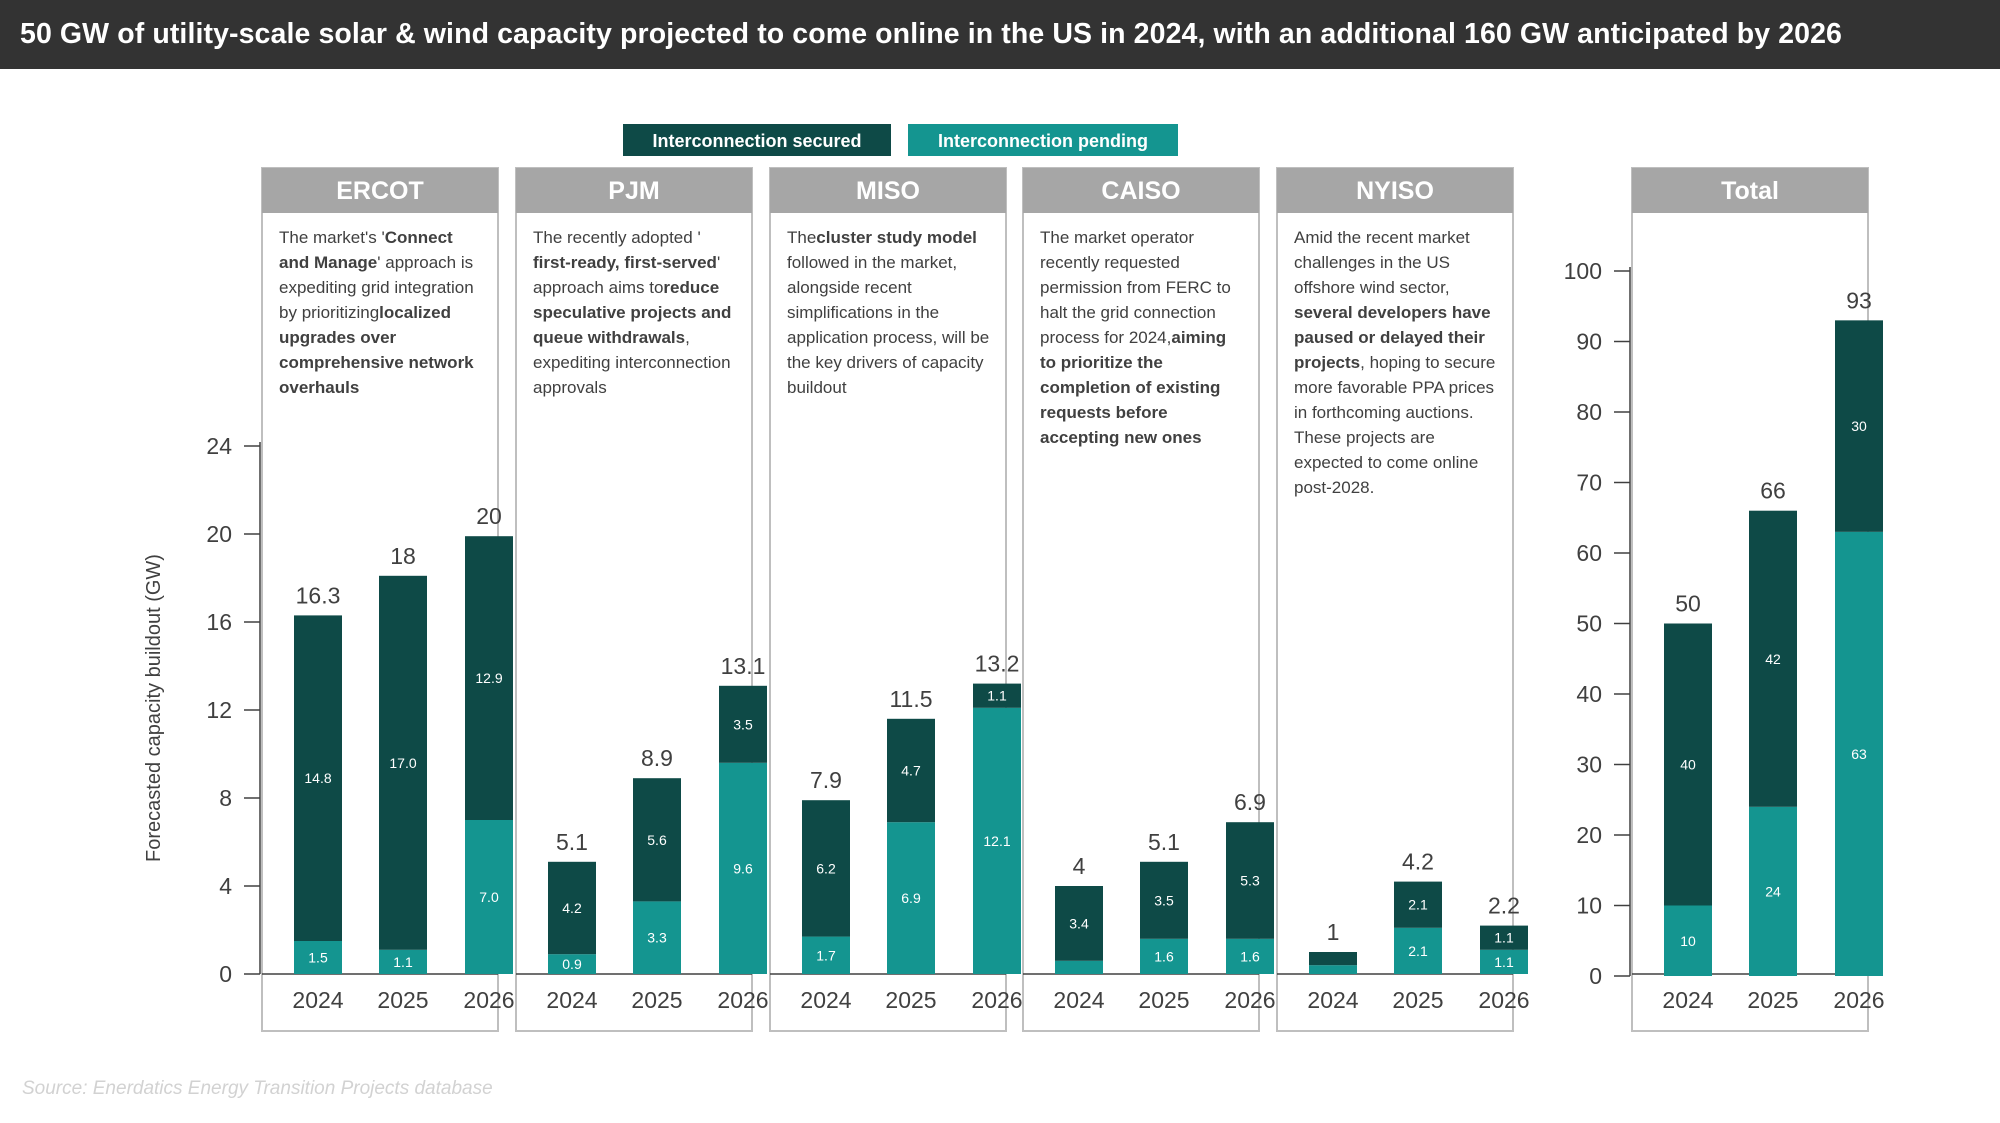 The height and width of the screenshot is (1123, 2000). I want to click on panel-note-line: buildout, so click(817, 387).